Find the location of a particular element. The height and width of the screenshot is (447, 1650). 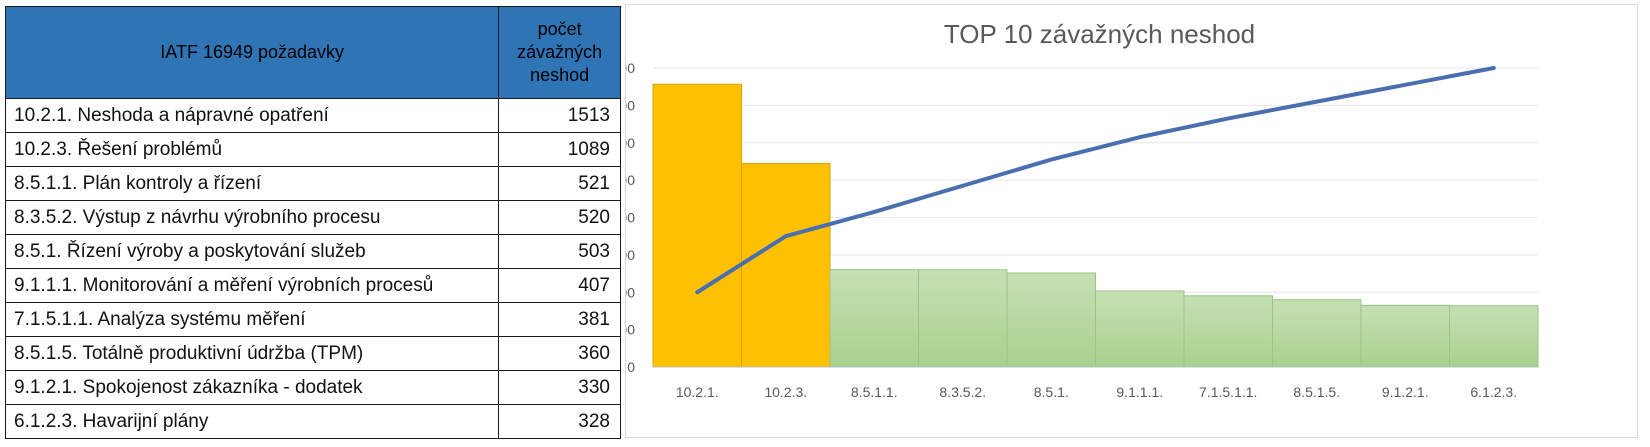

row-label: 7.1.5.1.1. Analýza systému měření is located at coordinates (252, 319).